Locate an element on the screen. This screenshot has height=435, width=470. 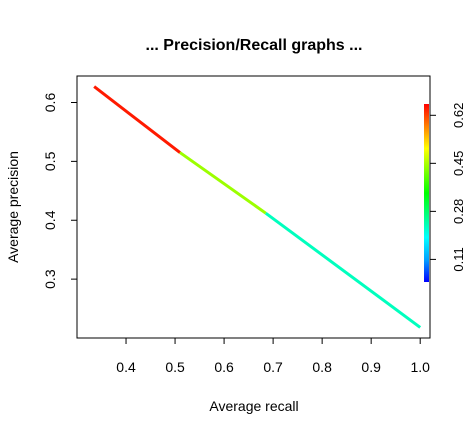
colorbar-tick-label: 0.11 is located at coordinates (458, 259).